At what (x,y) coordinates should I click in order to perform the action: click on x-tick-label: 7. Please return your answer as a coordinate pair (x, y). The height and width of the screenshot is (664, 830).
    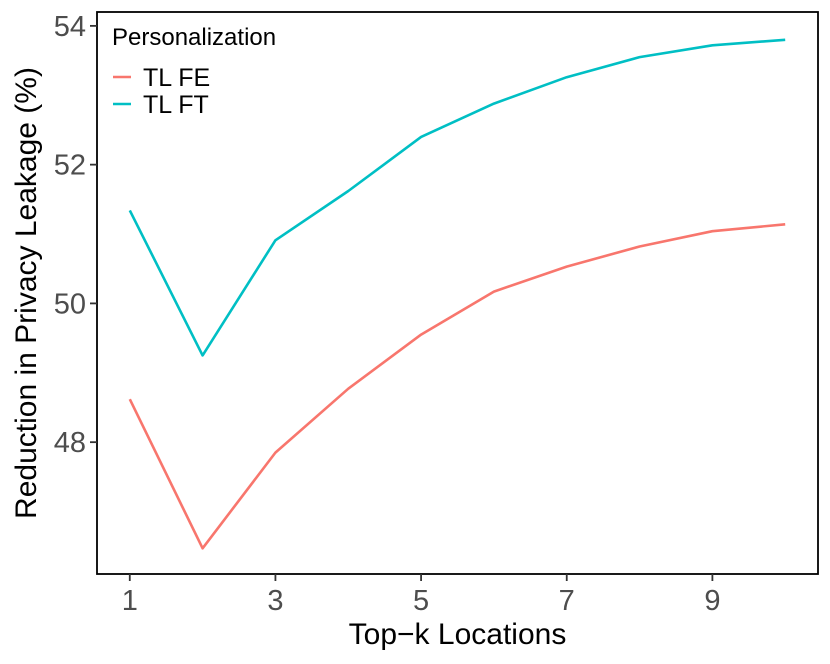
    Looking at the image, I should click on (567, 601).